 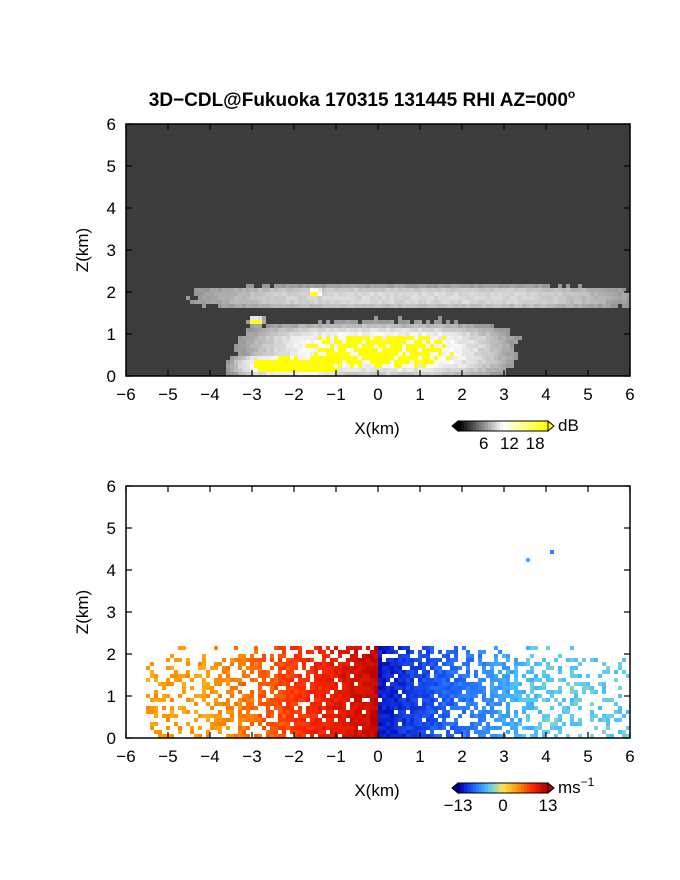 I want to click on velocity-x-tick-label: 0, so click(x=377, y=756).